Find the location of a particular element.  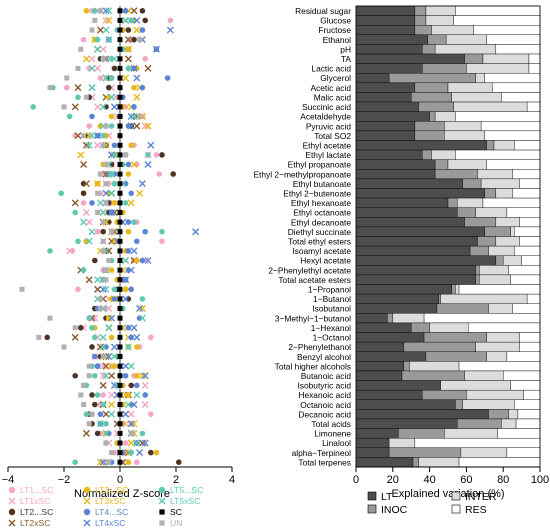

category-label: 3−Methyl−1−butanol is located at coordinates (313, 318).